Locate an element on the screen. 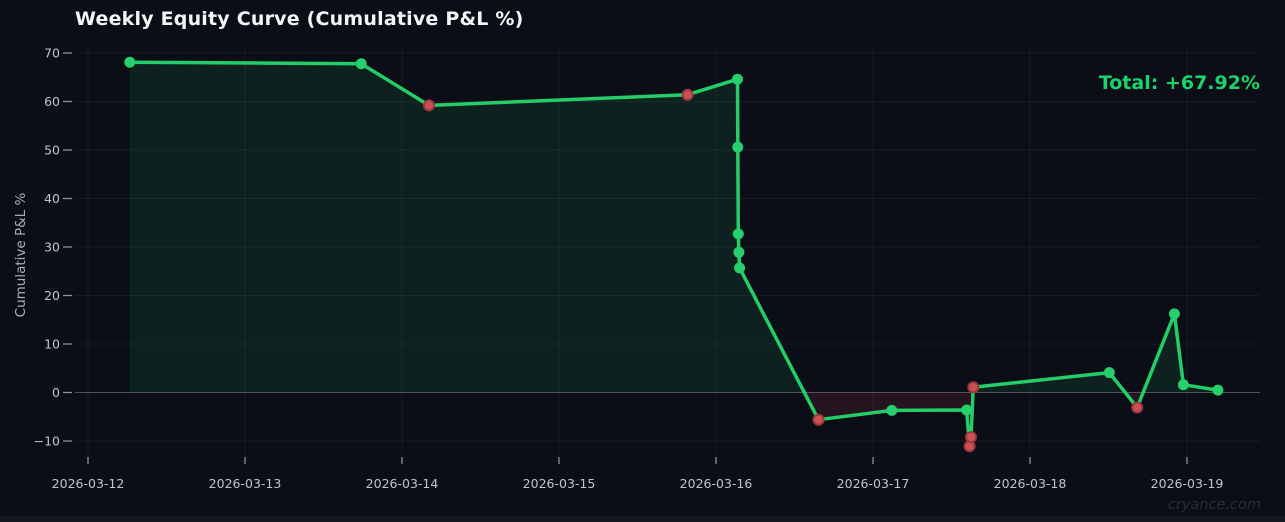  bottom-strip is located at coordinates (642, 519).